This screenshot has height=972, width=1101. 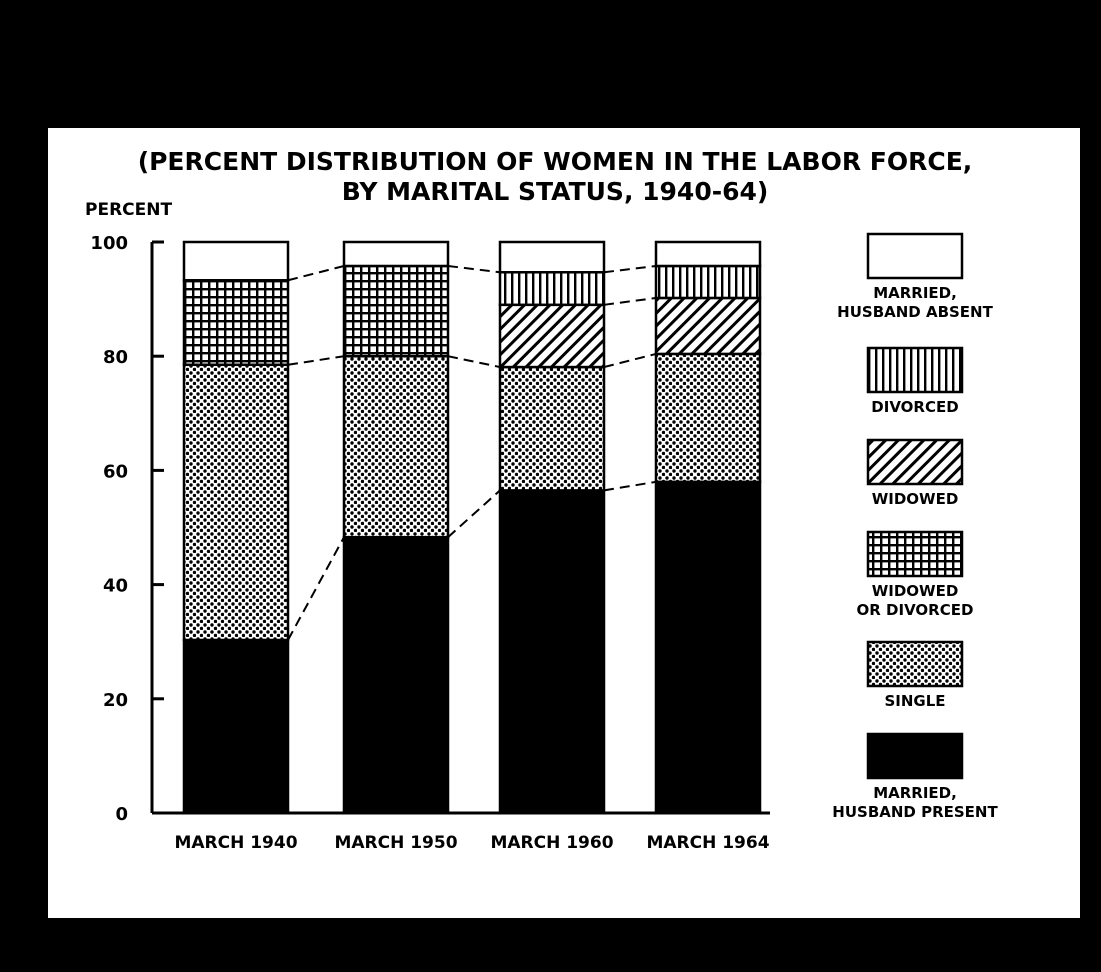 What do you see at coordinates (915, 462) in the screenshot?
I see `legend-swatch-widowed` at bounding box center [915, 462].